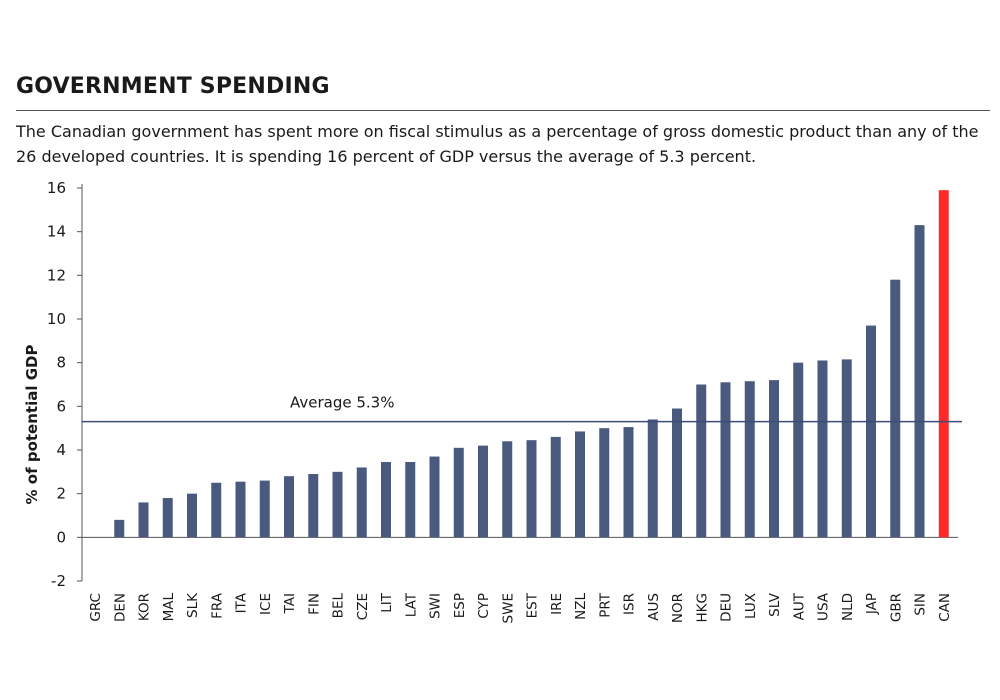  What do you see at coordinates (58, 581) in the screenshot?
I see `y-tick-label: -2` at bounding box center [58, 581].